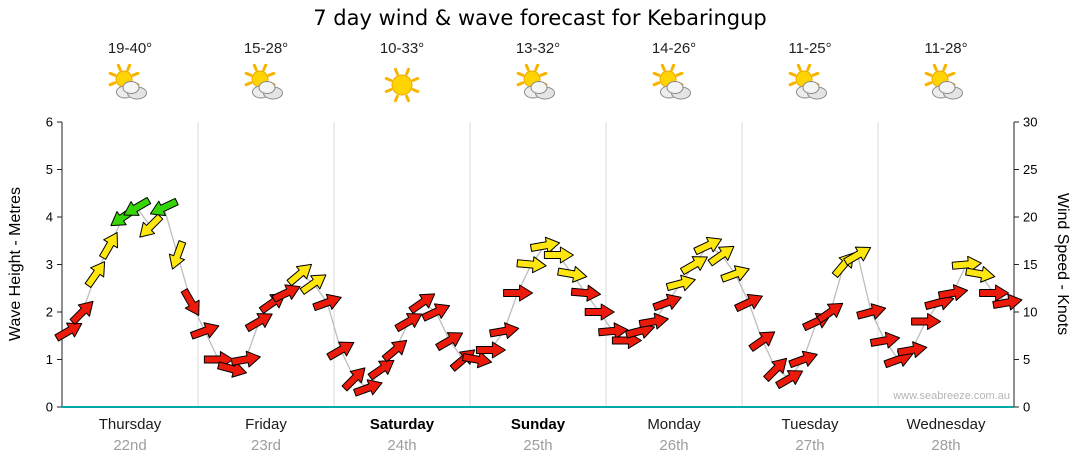  I want to click on wind-speed-tick-label: 5, so click(1026, 359).